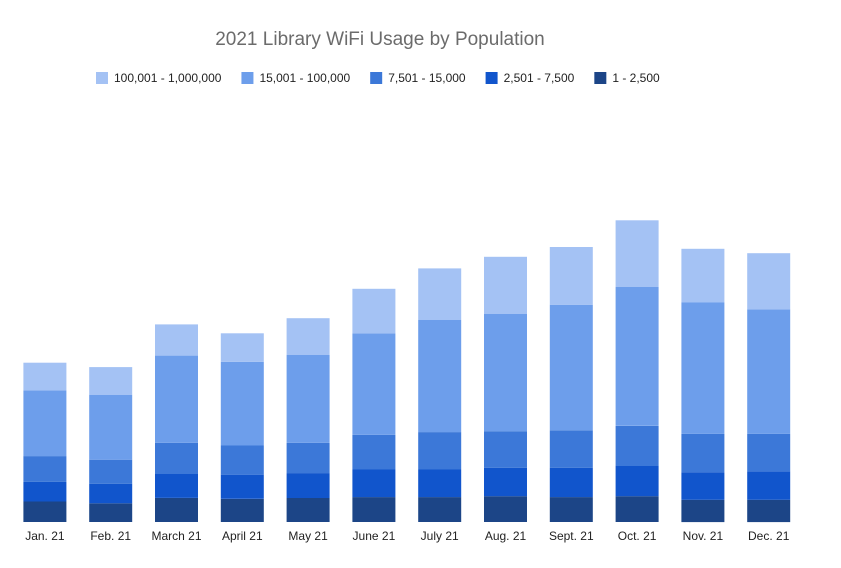  Describe the element at coordinates (110, 536) in the screenshot. I see `x-tick-label: Feb. 21` at that location.